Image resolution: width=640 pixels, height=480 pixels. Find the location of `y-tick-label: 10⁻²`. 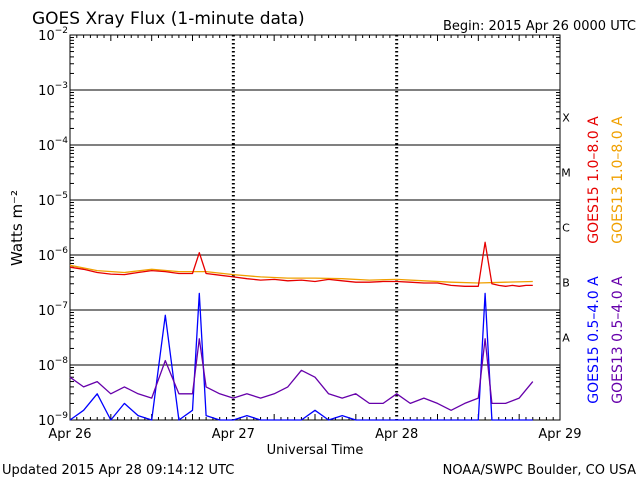

y-tick-label: 10⁻² is located at coordinates (53, 35).